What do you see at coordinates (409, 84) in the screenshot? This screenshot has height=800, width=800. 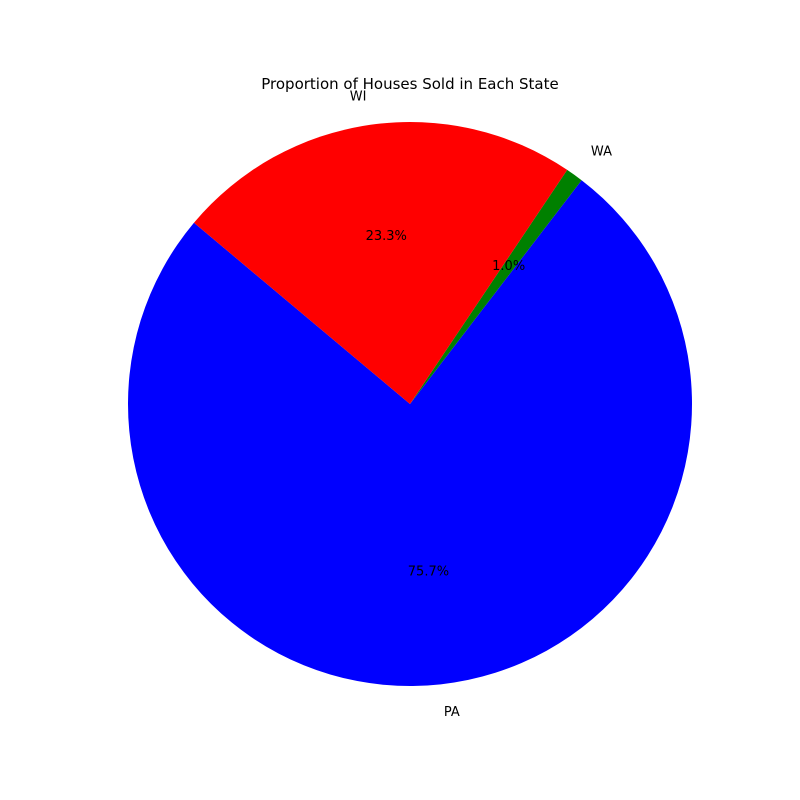 I see `chart-title: Proportion of Houses Sold in Each State` at bounding box center [409, 84].